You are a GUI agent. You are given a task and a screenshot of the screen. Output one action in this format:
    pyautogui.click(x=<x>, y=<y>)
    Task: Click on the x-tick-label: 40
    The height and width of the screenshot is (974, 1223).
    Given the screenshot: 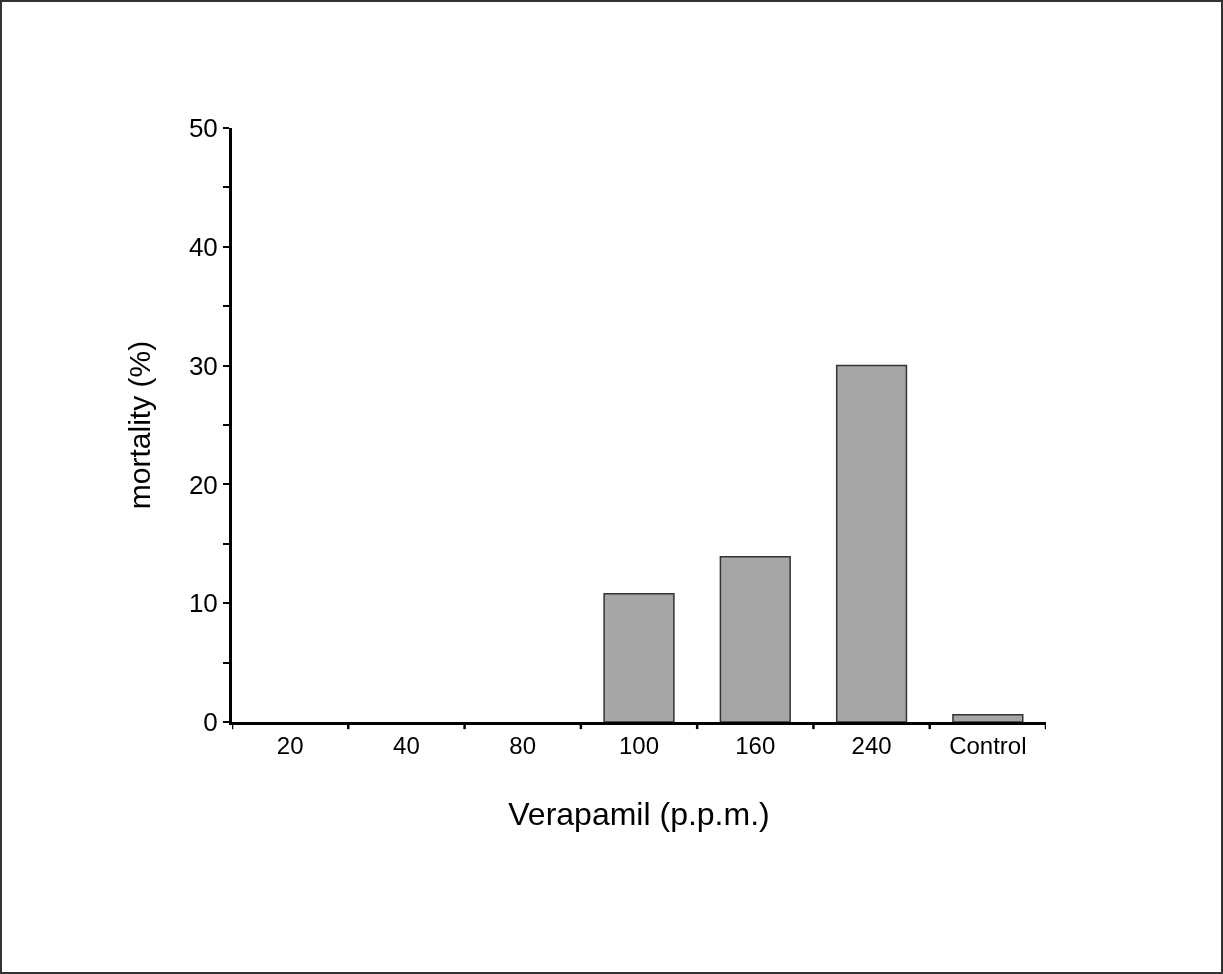 What is the action you would take?
    pyautogui.click(x=406, y=745)
    